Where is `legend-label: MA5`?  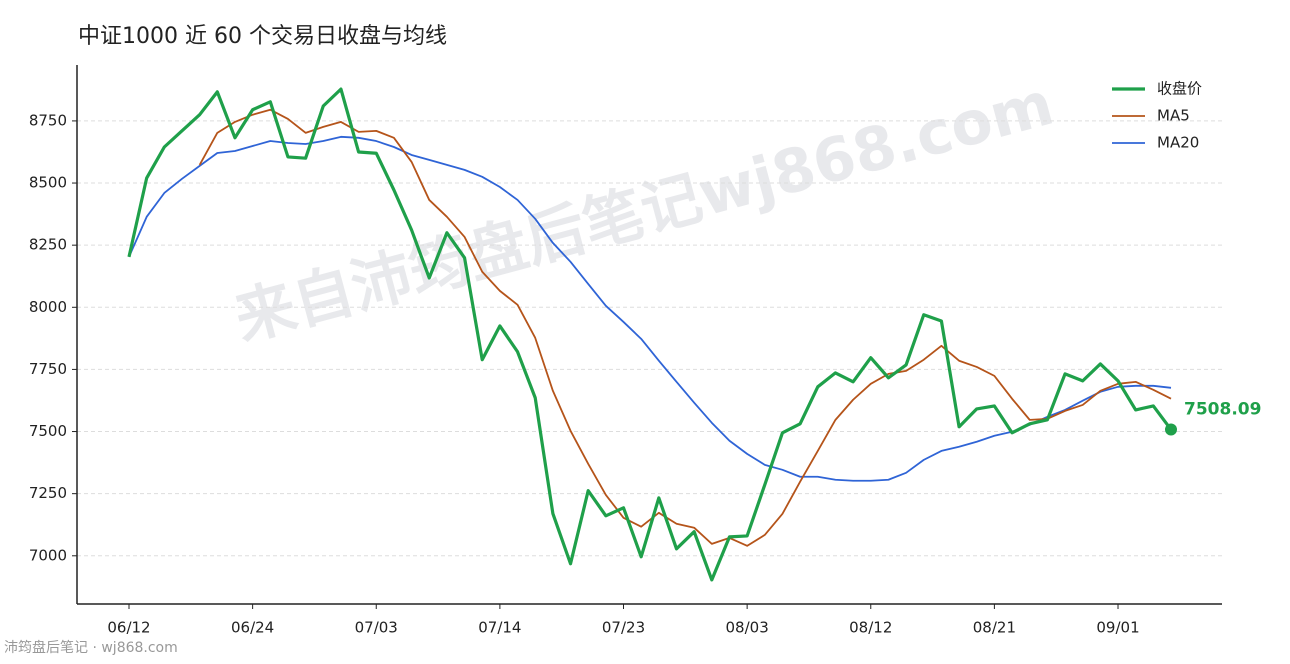
legend-label: MA5 is located at coordinates (1173, 116).